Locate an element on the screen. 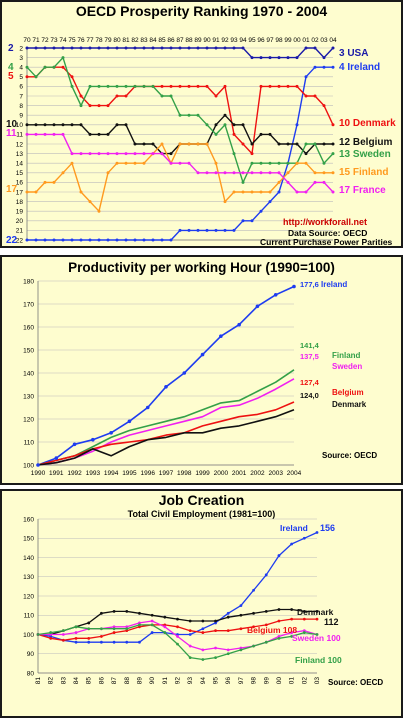 The width and height of the screenshot is (403, 718). series-end-label-belgium: 12 Belgium is located at coordinates (365, 142).